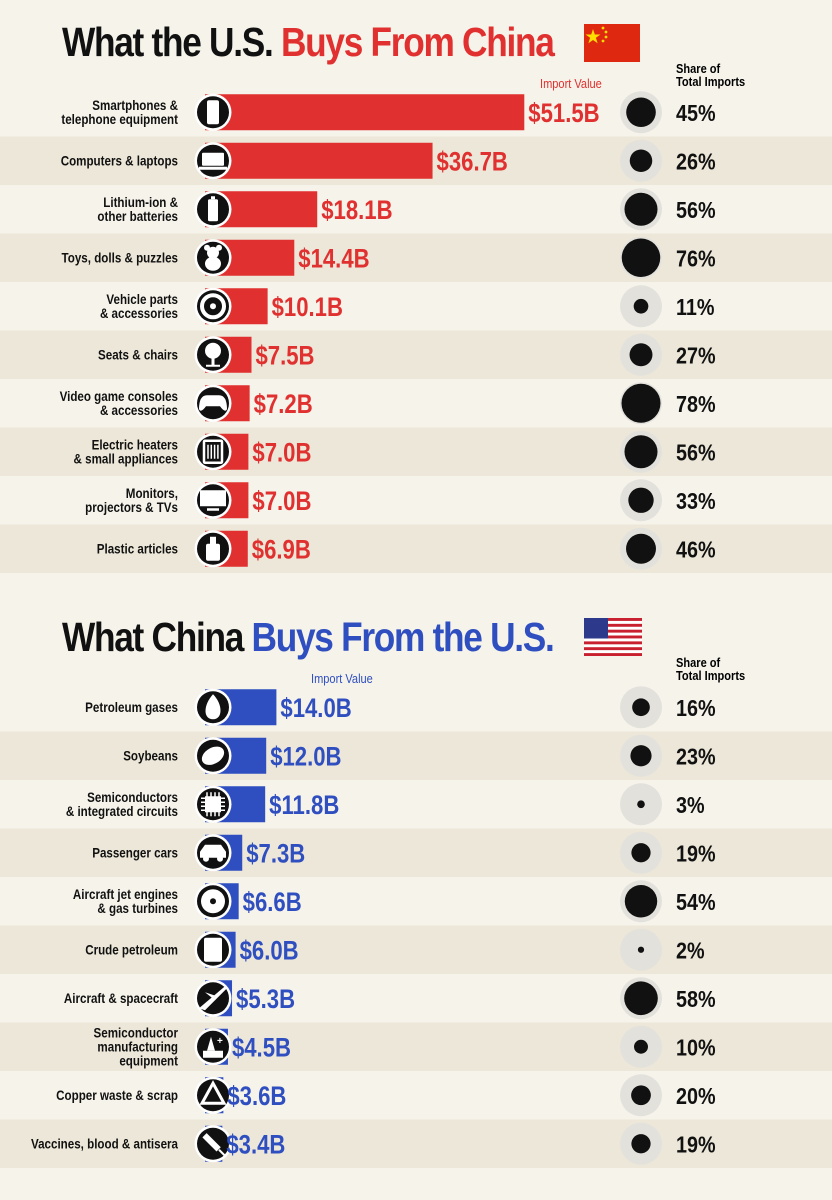 The height and width of the screenshot is (1200, 832). I want to click on flame-icon, so click(213, 707).